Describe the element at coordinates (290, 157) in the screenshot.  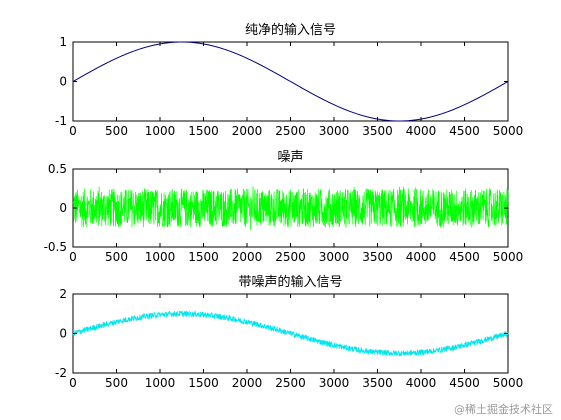
I see `subplot-title: 噪声` at that location.